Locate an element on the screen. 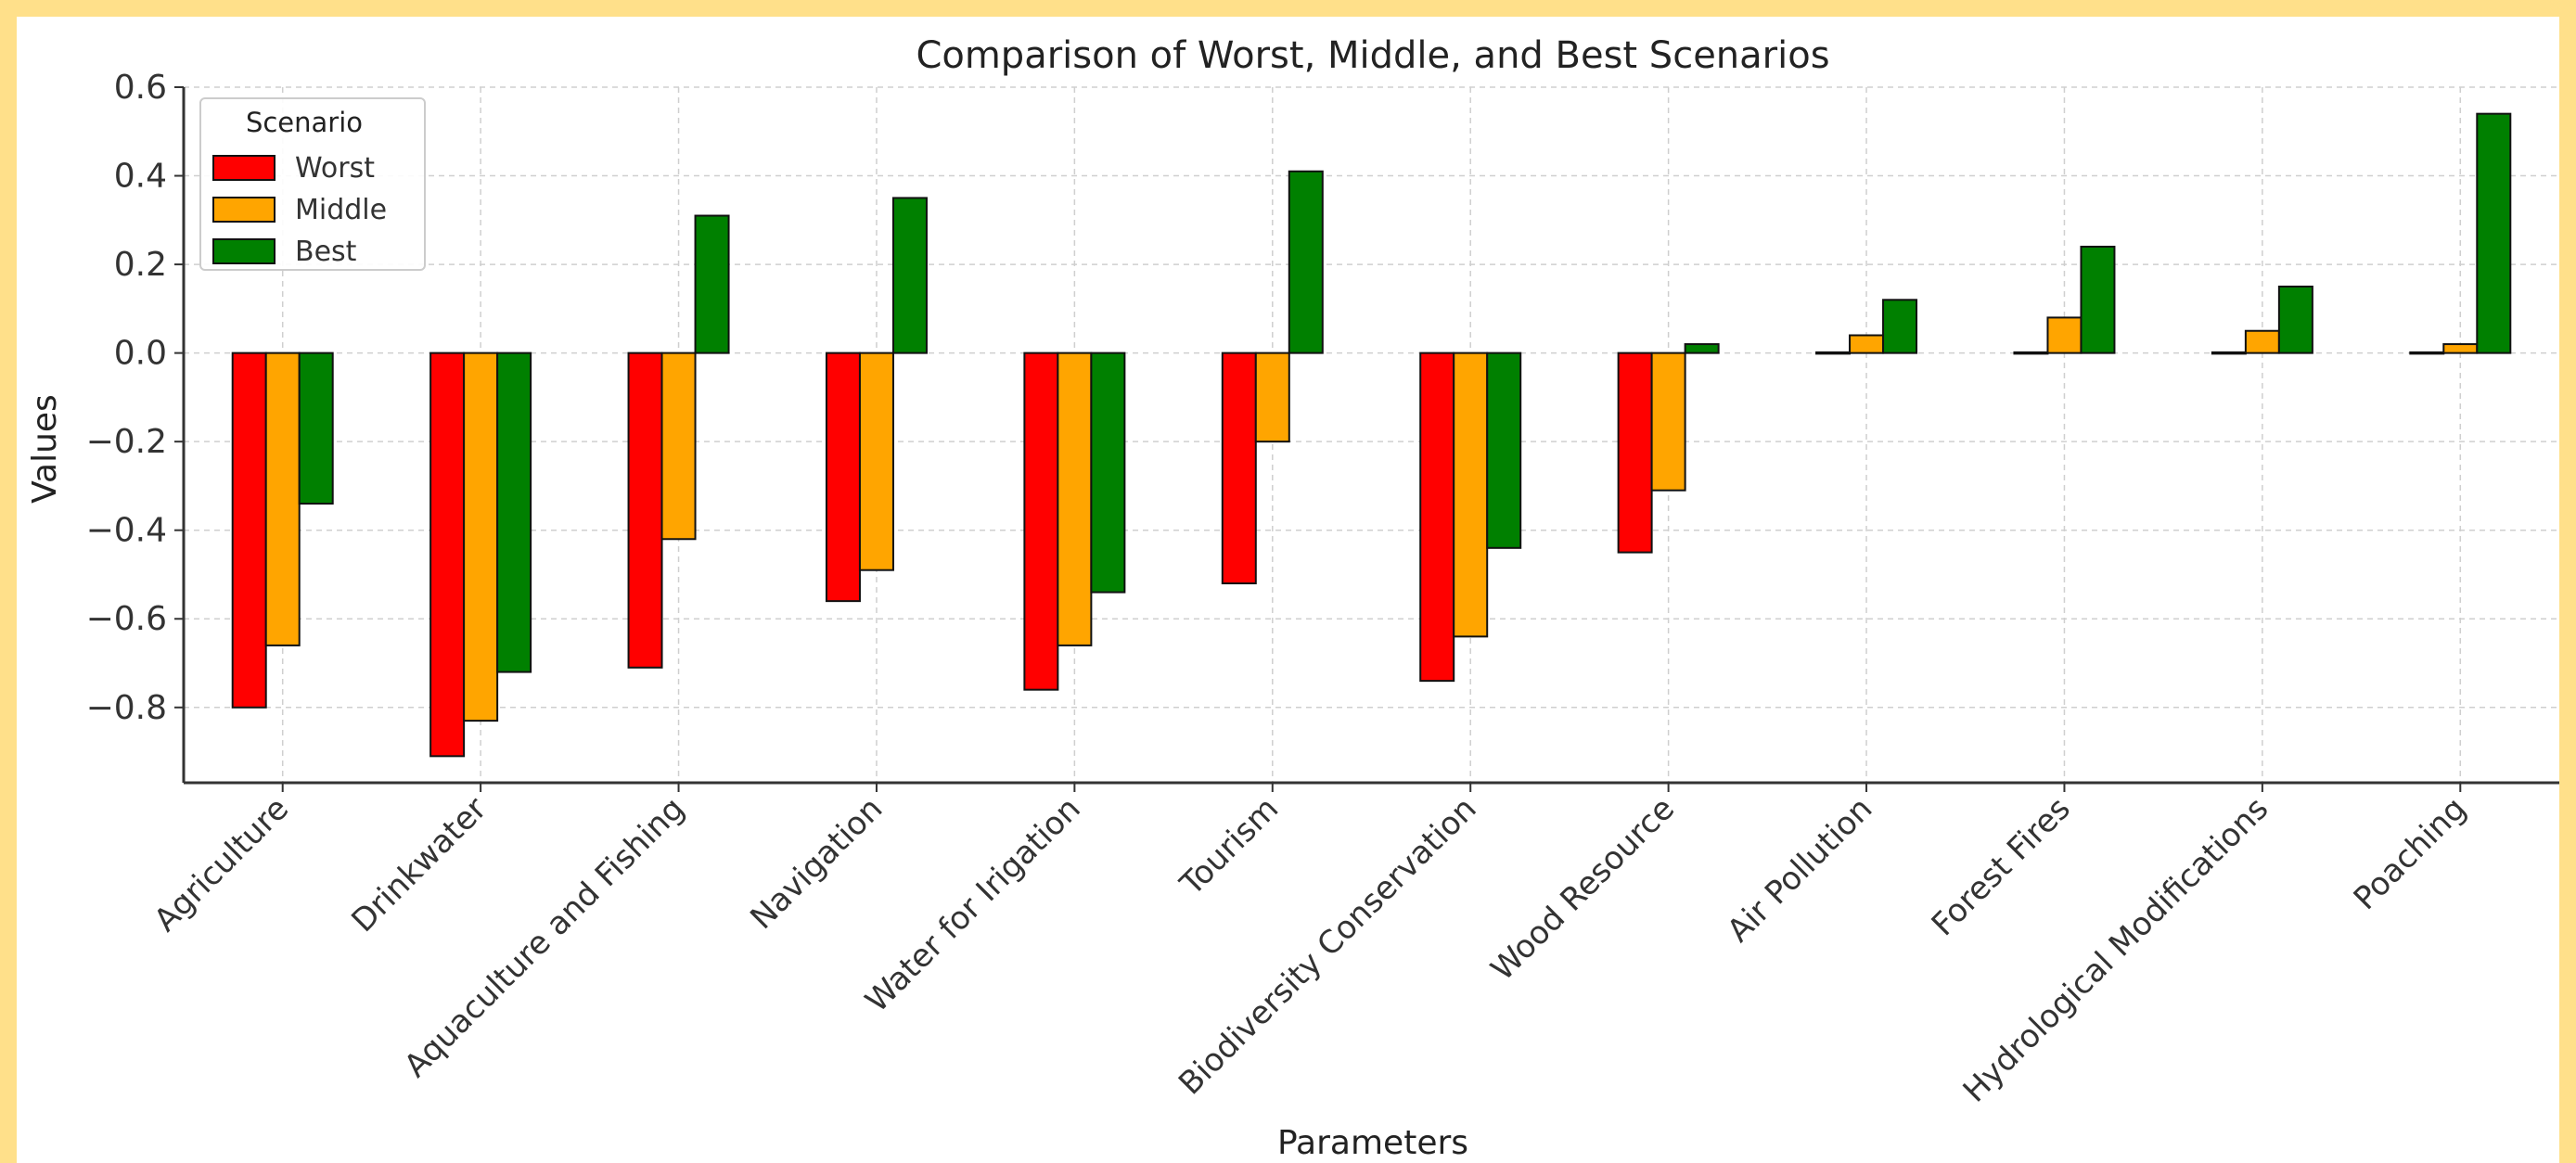 The image size is (2576, 1163). x-tick-label: Air Pollution is located at coordinates (1799, 870).